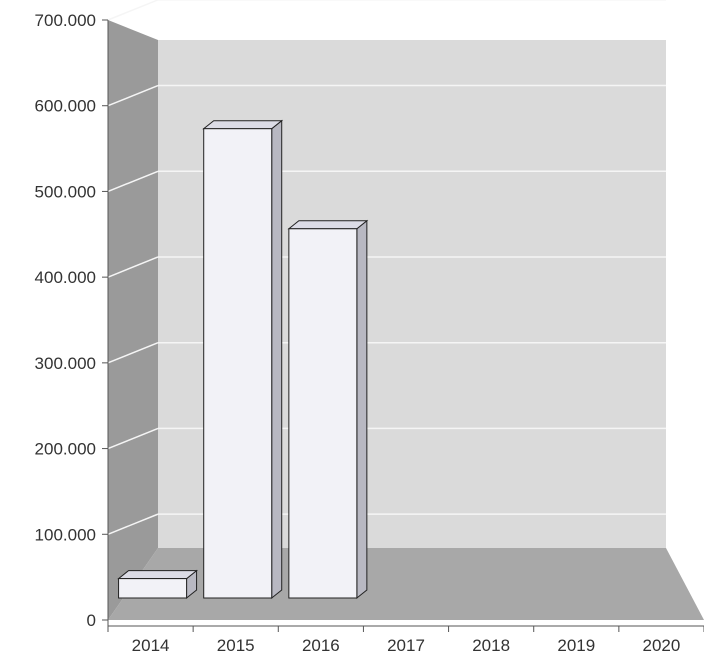 This screenshot has height=657, width=704. I want to click on x-tick-label: 2015, so click(236, 645).